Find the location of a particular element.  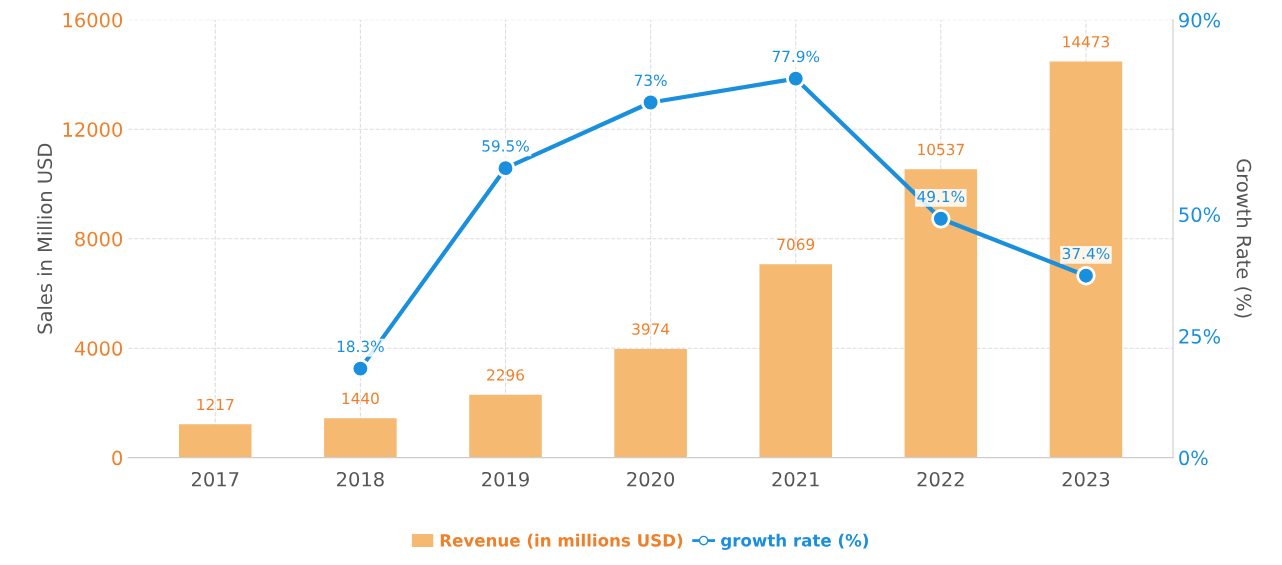

data-label: 59.5% is located at coordinates (505, 146).